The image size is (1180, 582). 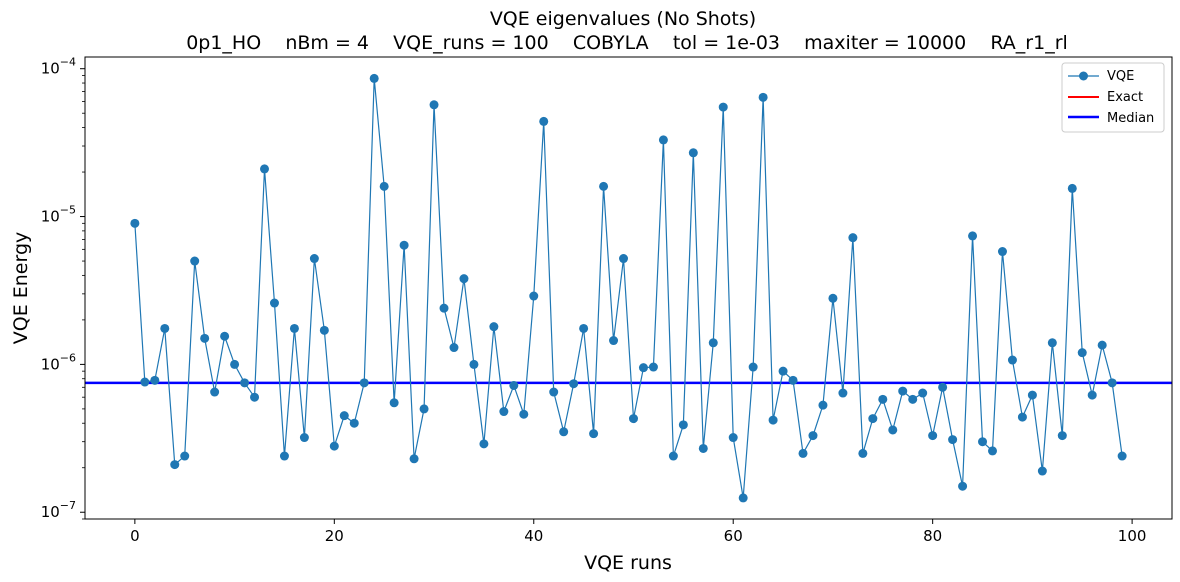 I want to click on legend-box, so click(x=1113, y=97).